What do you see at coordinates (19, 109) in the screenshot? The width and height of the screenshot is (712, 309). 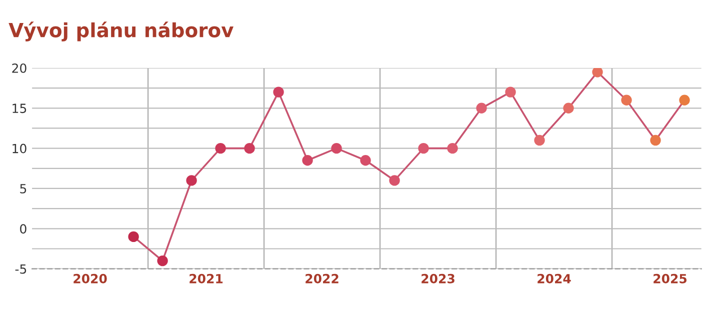 I see `y-tick-label: 15` at bounding box center [19, 109].